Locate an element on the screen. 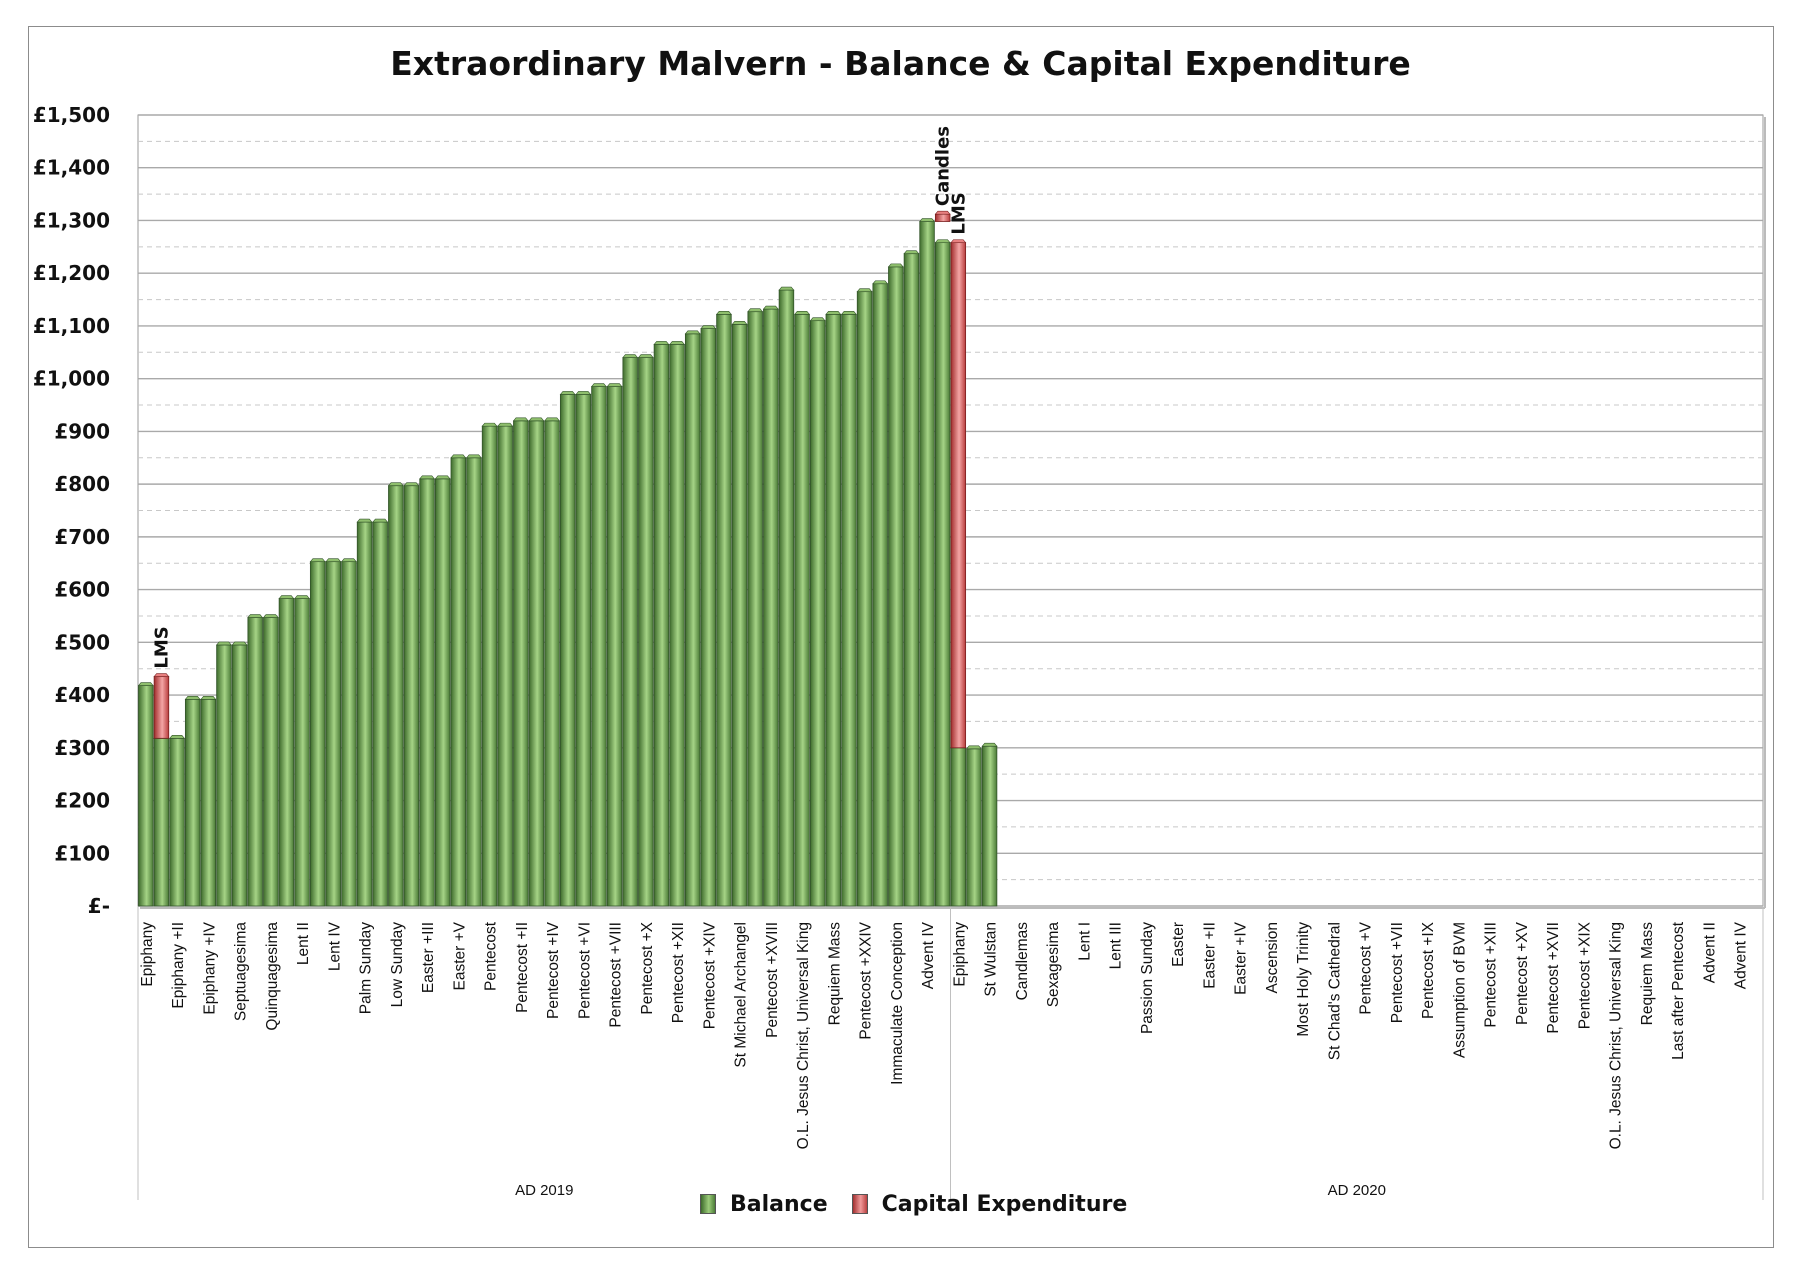 This screenshot has width=1801, height=1272. y-tick-label: £1,300 is located at coordinates (71, 220).